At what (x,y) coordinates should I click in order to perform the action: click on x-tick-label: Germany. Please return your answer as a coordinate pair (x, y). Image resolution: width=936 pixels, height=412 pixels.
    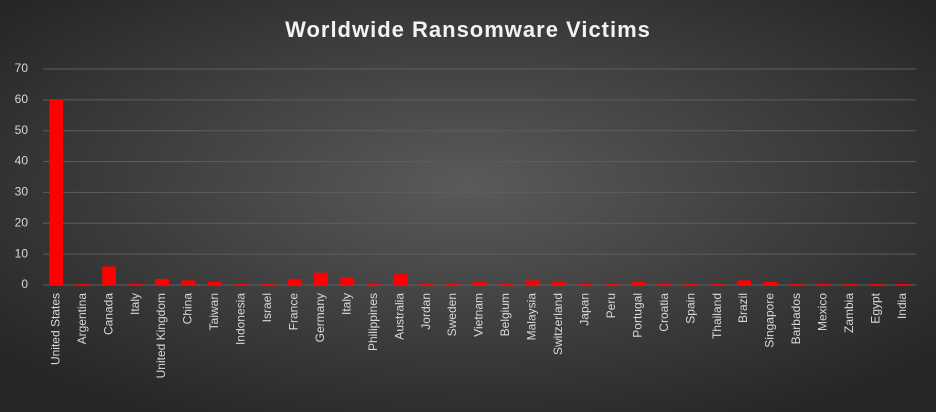
    Looking at the image, I should click on (320, 317).